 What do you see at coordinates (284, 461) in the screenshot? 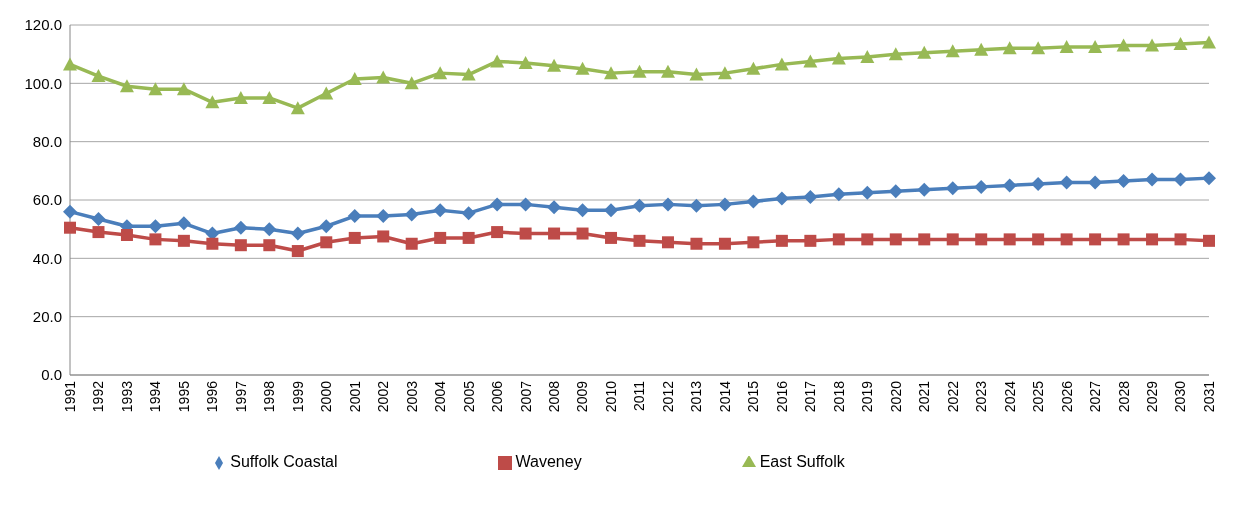
I see `legend-label: Suffolk Coastal` at bounding box center [284, 461].